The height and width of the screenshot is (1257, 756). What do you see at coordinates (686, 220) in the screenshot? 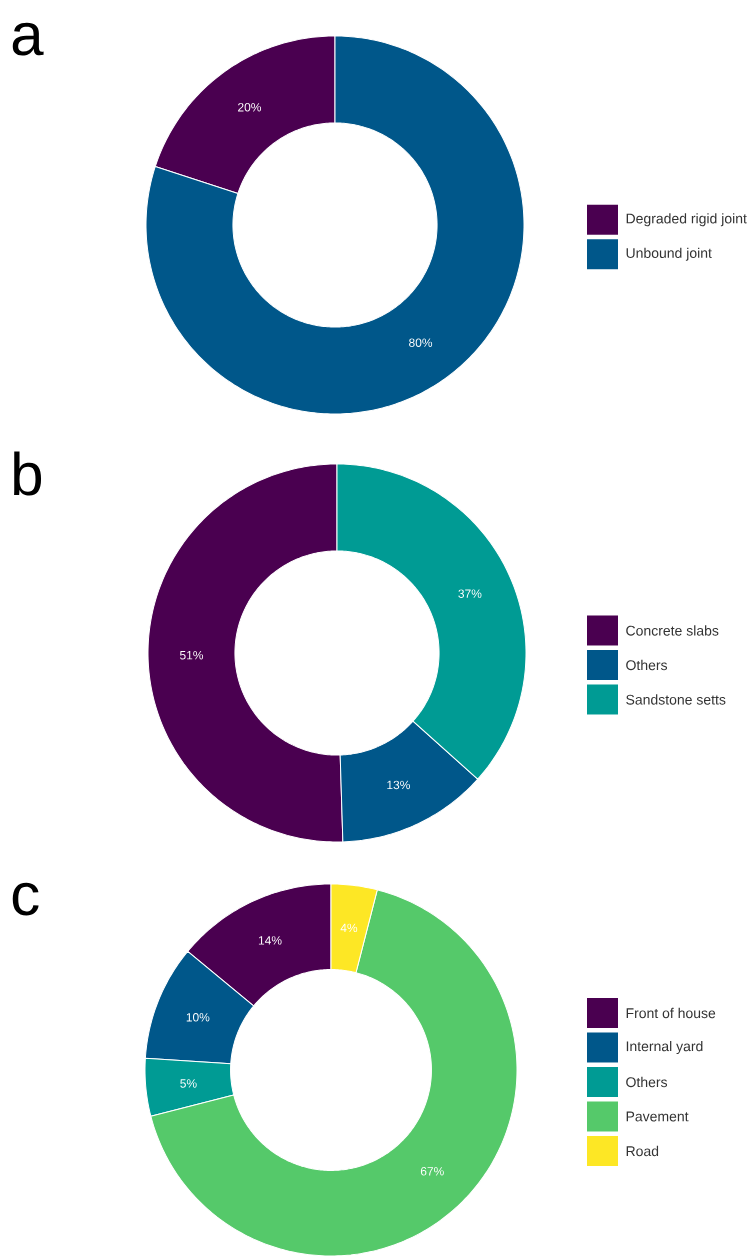
I see `legend-label: Degraded rigid joint` at bounding box center [686, 220].